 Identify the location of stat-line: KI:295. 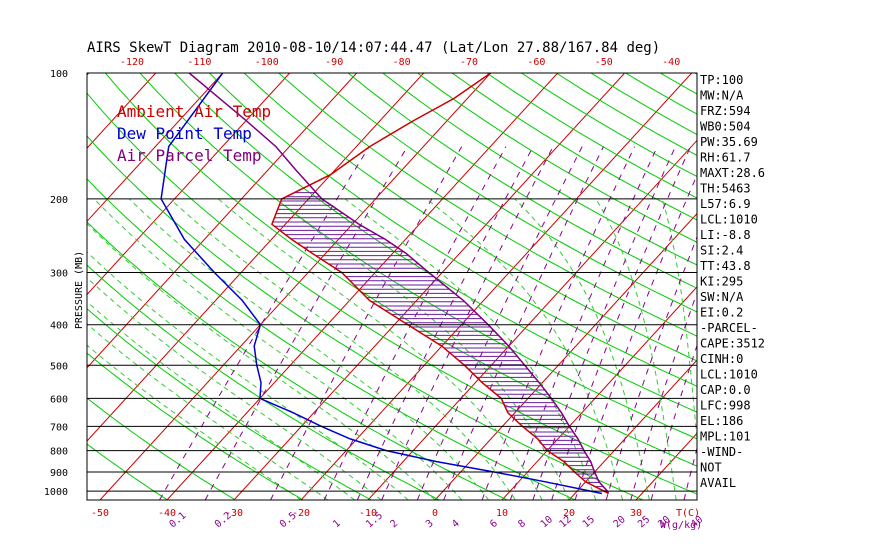
(721, 282).